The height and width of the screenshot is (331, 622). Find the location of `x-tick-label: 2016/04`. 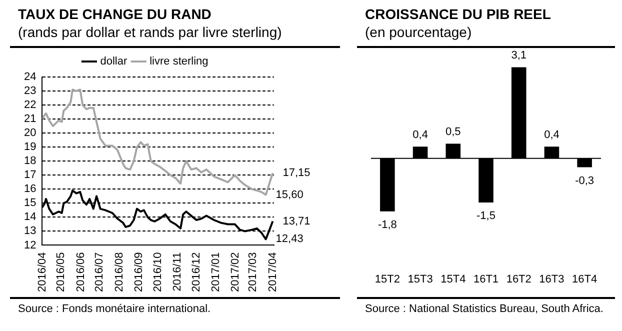

x-tick-label: 2016/04 is located at coordinates (42, 272).